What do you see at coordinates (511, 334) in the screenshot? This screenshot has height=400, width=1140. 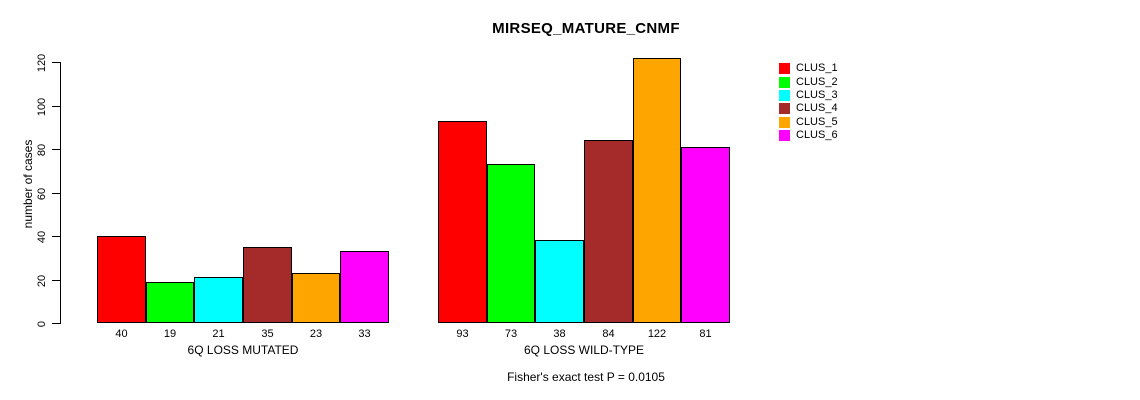 I see `bar-value-label: 73` at bounding box center [511, 334].